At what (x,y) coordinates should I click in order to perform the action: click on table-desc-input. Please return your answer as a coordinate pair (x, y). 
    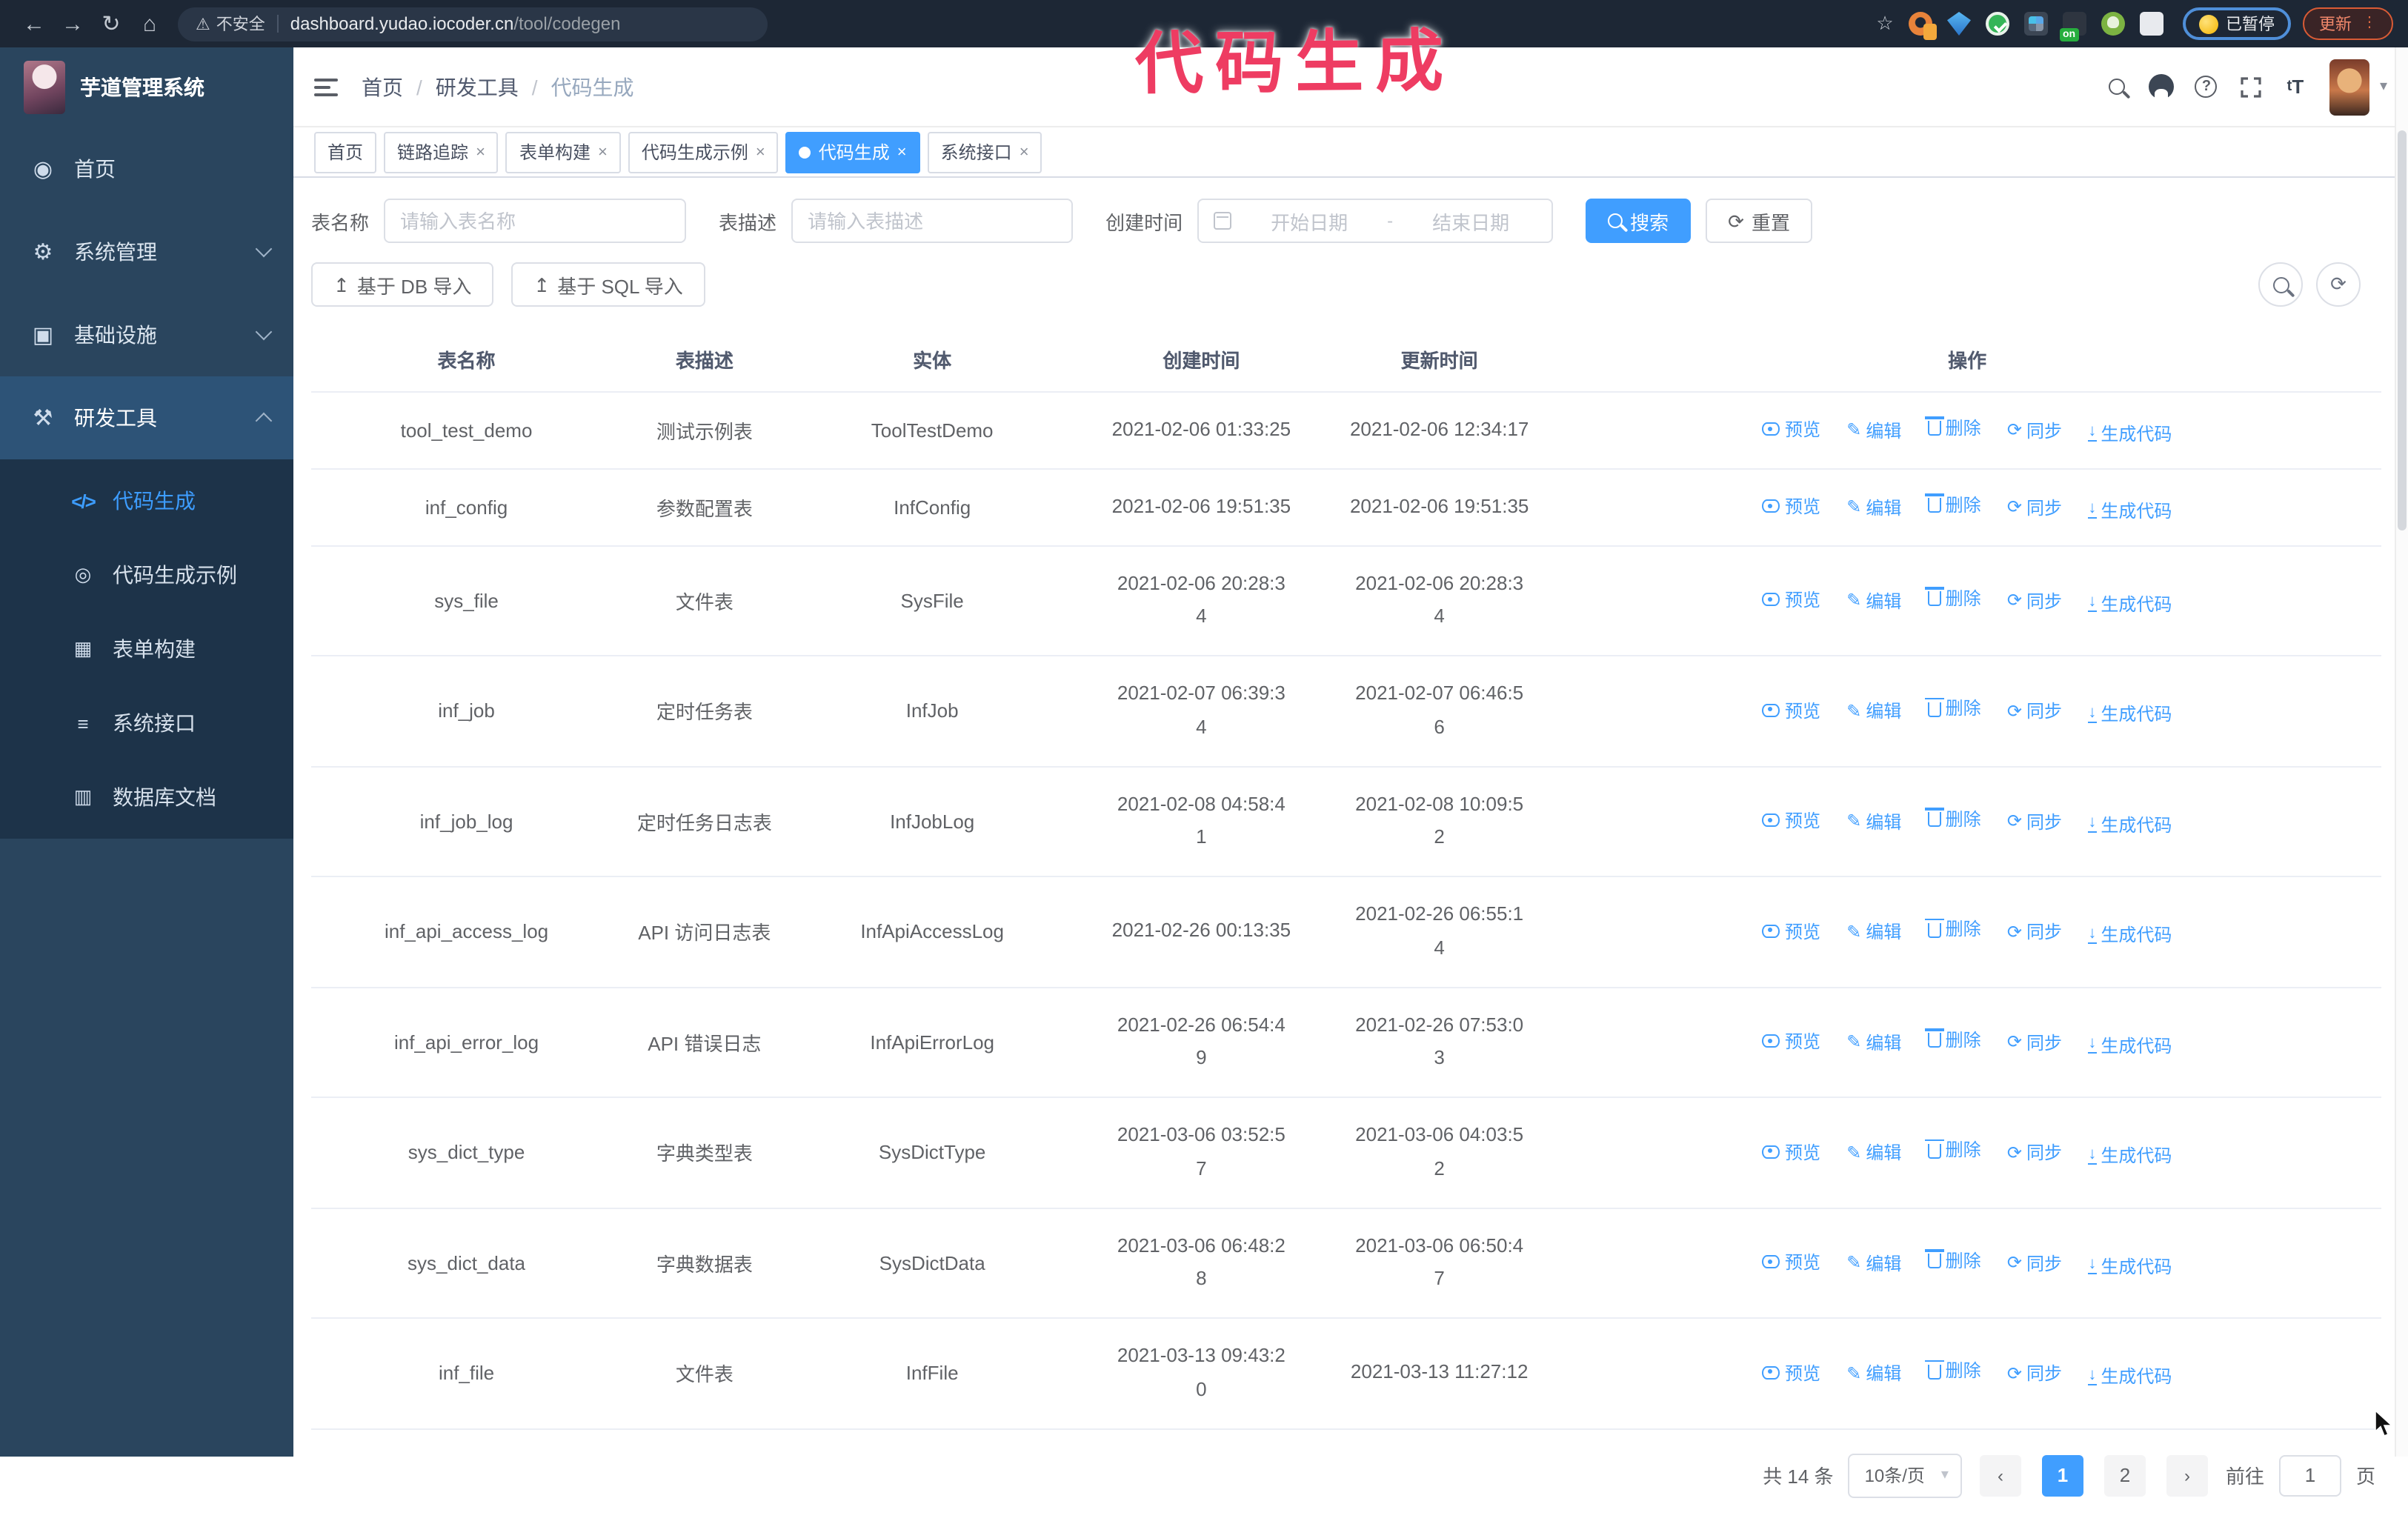
    Looking at the image, I should click on (932, 221).